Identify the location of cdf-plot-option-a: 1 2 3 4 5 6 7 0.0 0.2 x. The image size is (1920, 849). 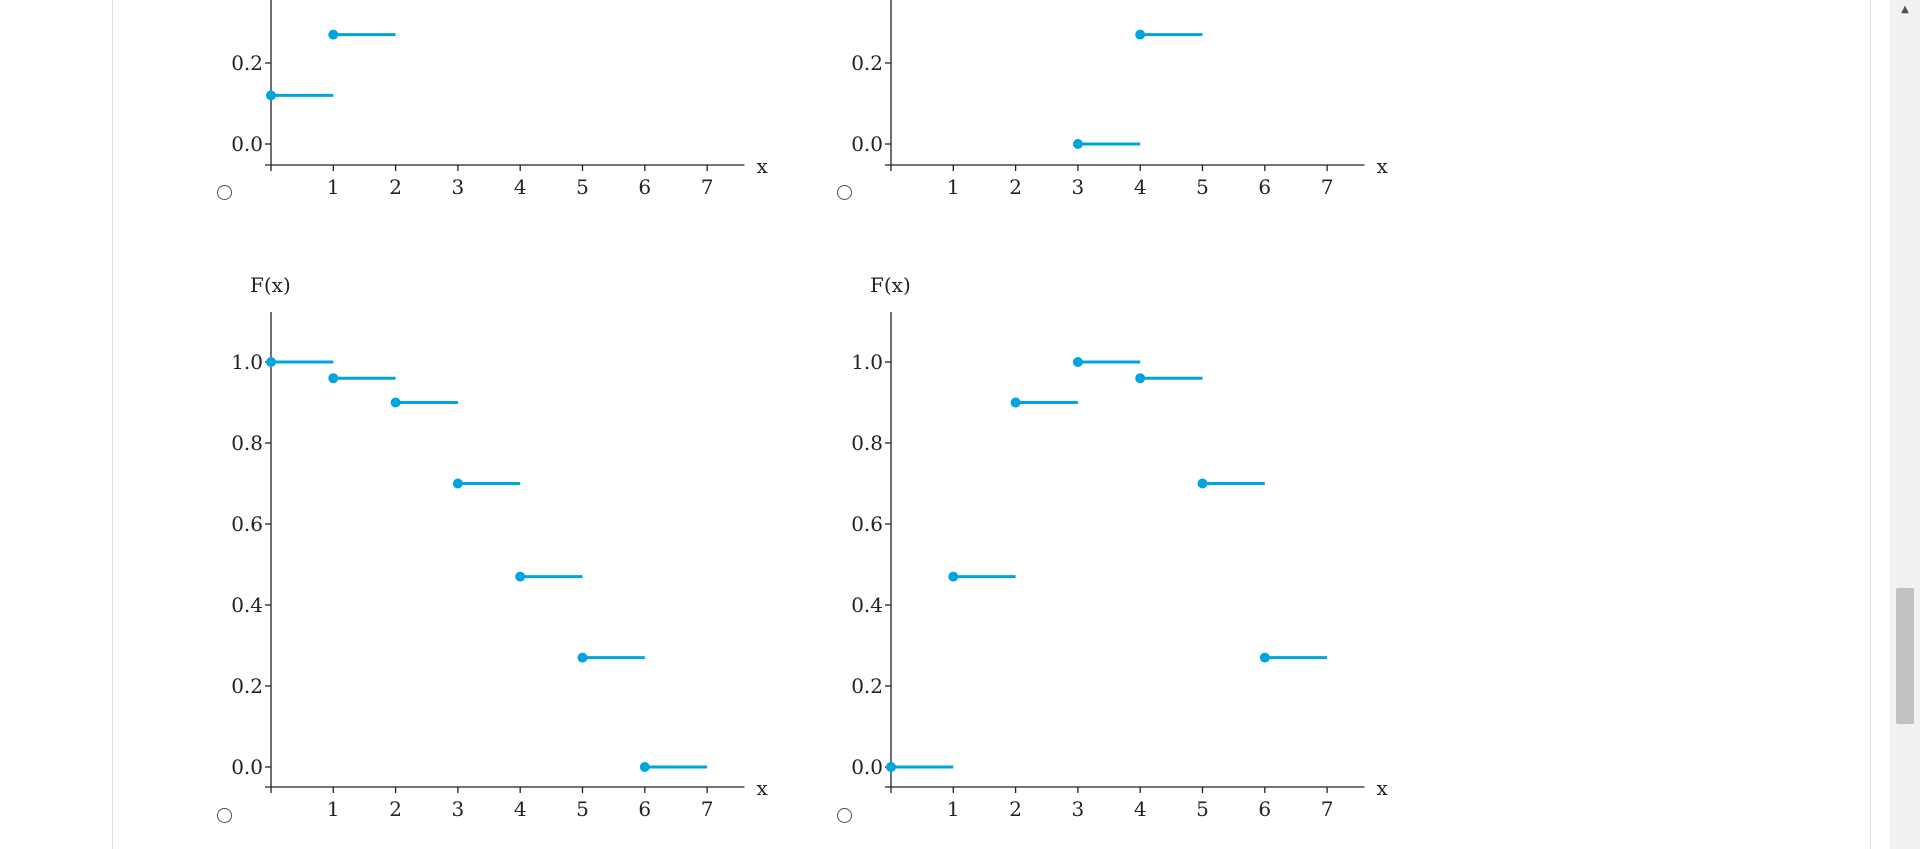
(499, 99).